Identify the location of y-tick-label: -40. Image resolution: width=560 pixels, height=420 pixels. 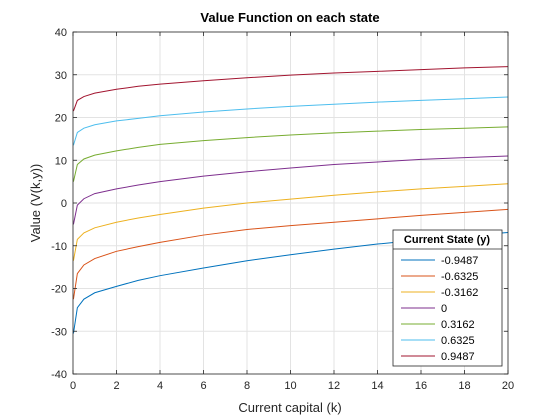
(59, 375).